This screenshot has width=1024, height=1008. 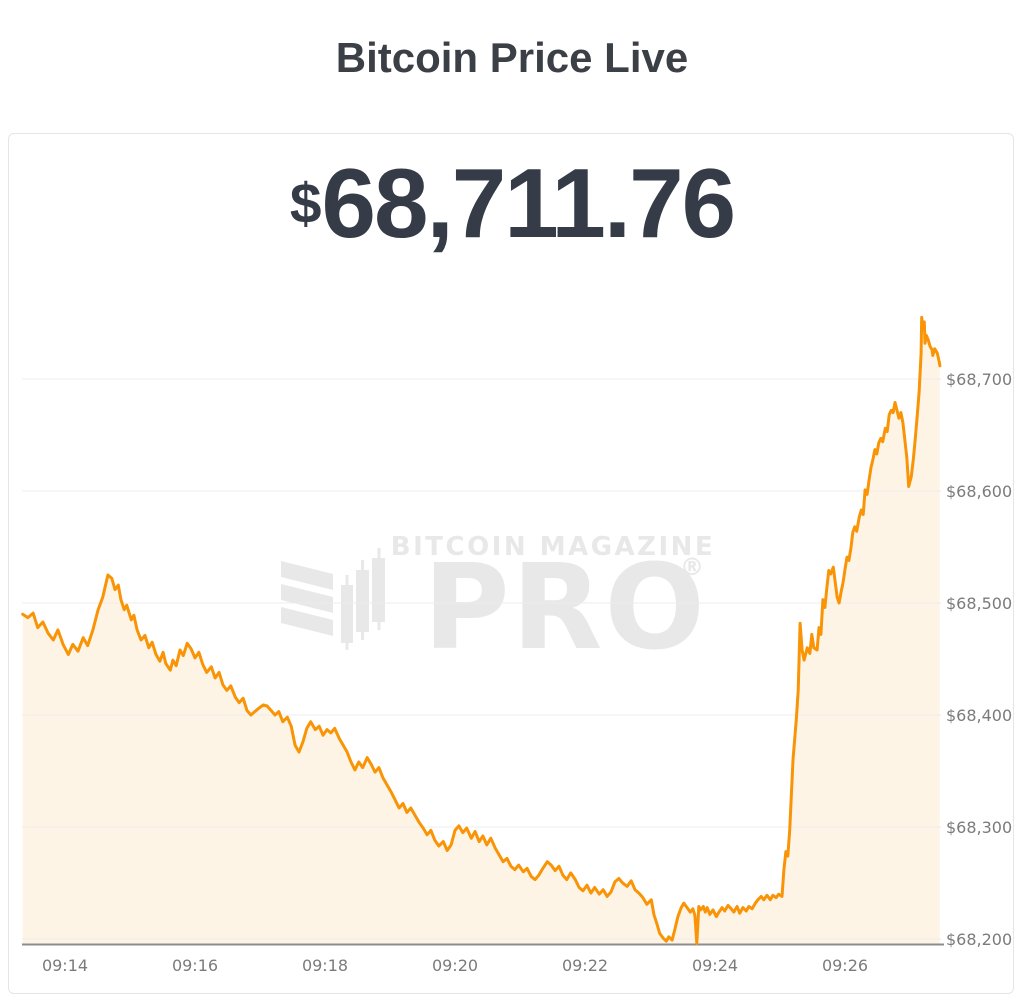 I want to click on watermark-line1: BITCOIN MAGAZINE, so click(x=553, y=547).